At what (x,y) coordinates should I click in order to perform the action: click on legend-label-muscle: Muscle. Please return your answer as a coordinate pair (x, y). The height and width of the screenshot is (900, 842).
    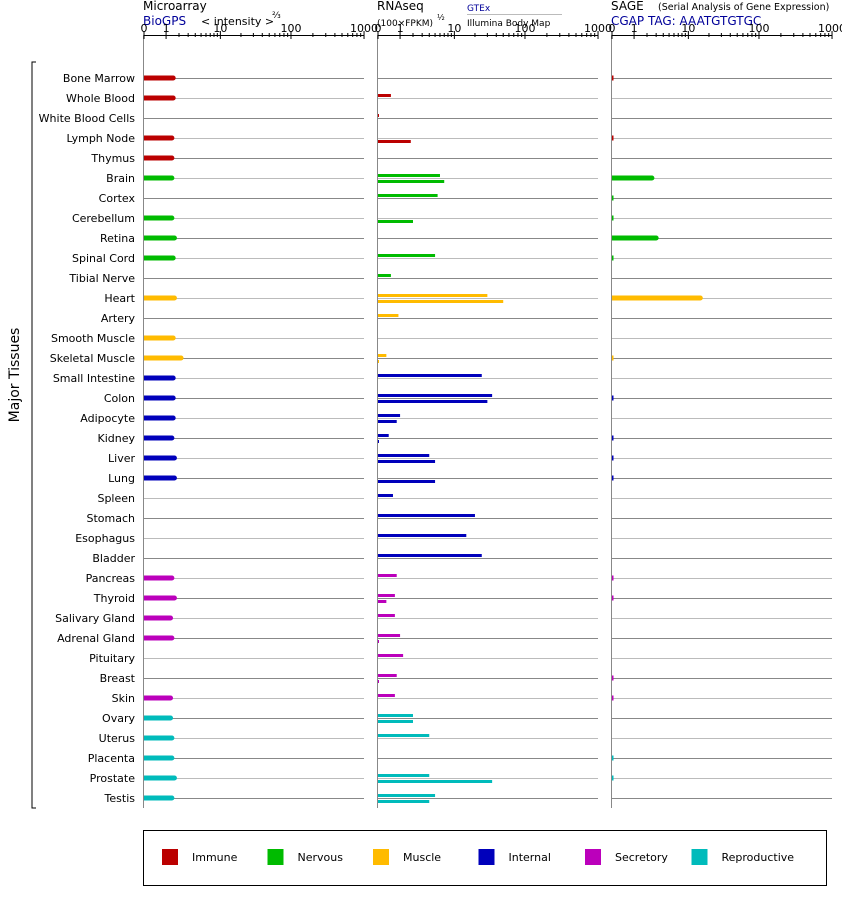
    Looking at the image, I should click on (422, 857).